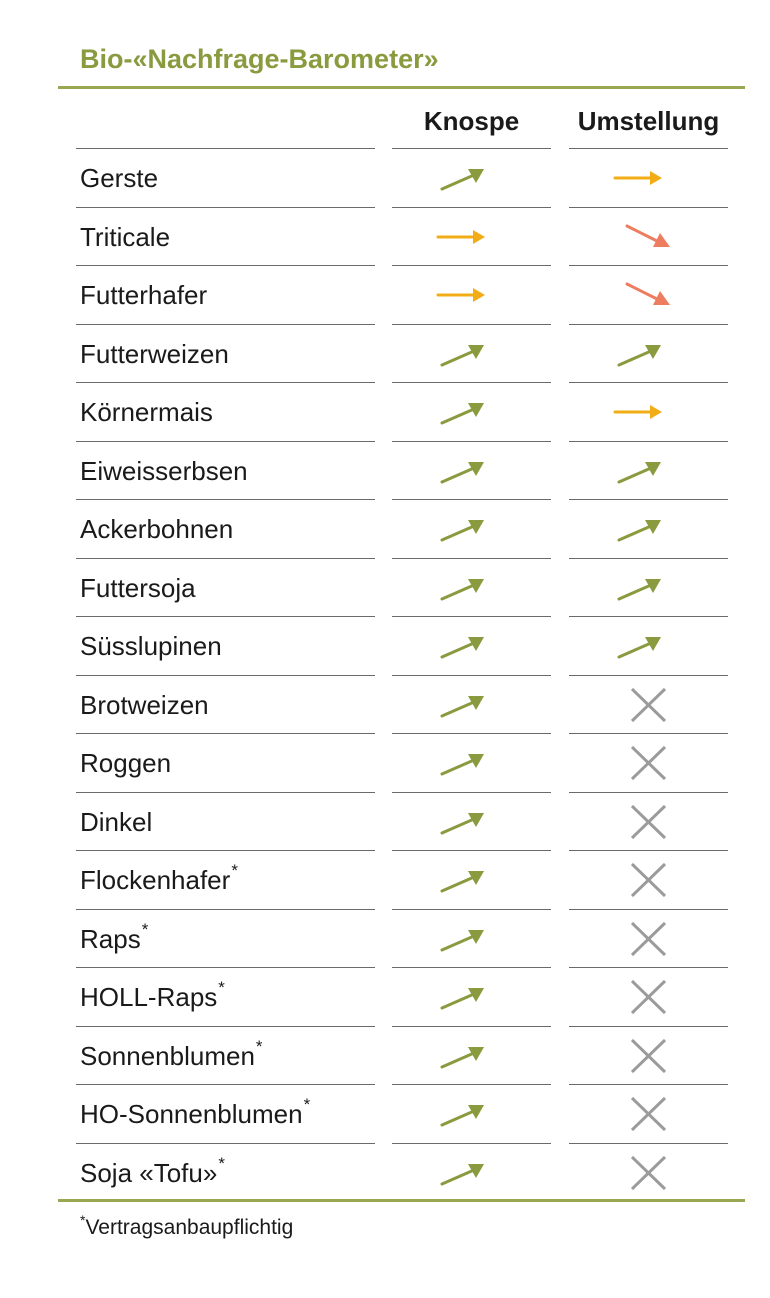 This screenshot has width=770, height=1298. What do you see at coordinates (138, 588) in the screenshot?
I see `crop-name: Futtersoja` at bounding box center [138, 588].